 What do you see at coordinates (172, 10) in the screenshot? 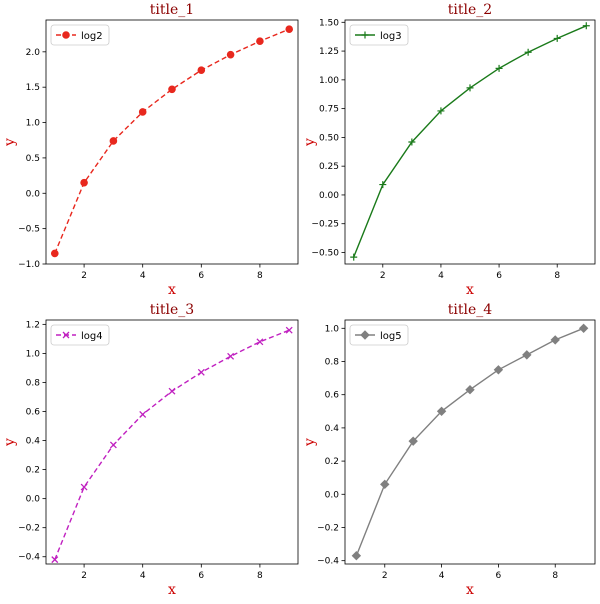
I see `chart-title: title_1` at bounding box center [172, 10].